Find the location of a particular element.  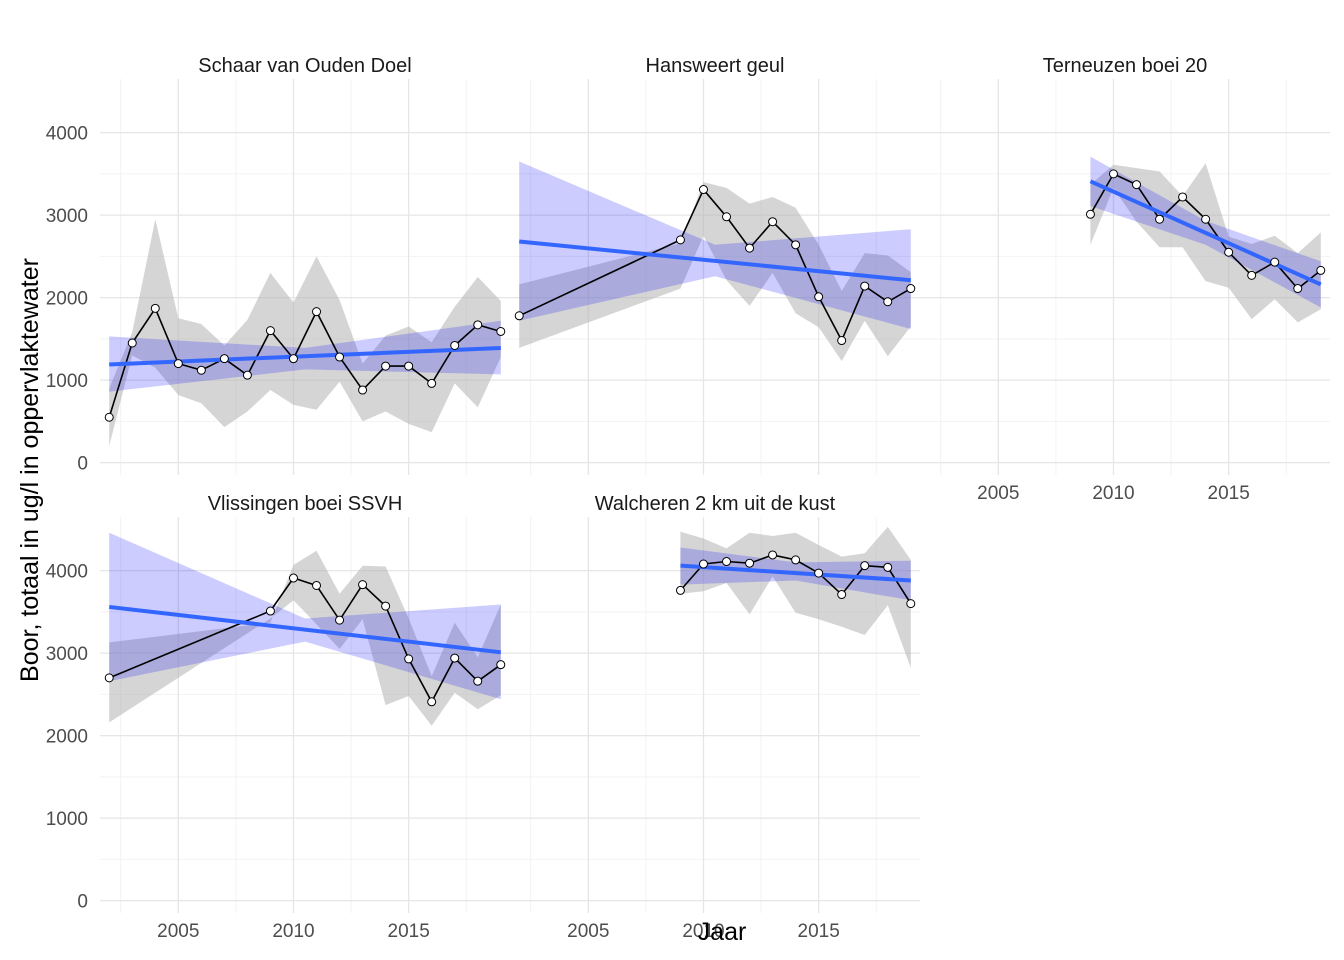

x-axis-title: Jaar is located at coordinates (722, 932).